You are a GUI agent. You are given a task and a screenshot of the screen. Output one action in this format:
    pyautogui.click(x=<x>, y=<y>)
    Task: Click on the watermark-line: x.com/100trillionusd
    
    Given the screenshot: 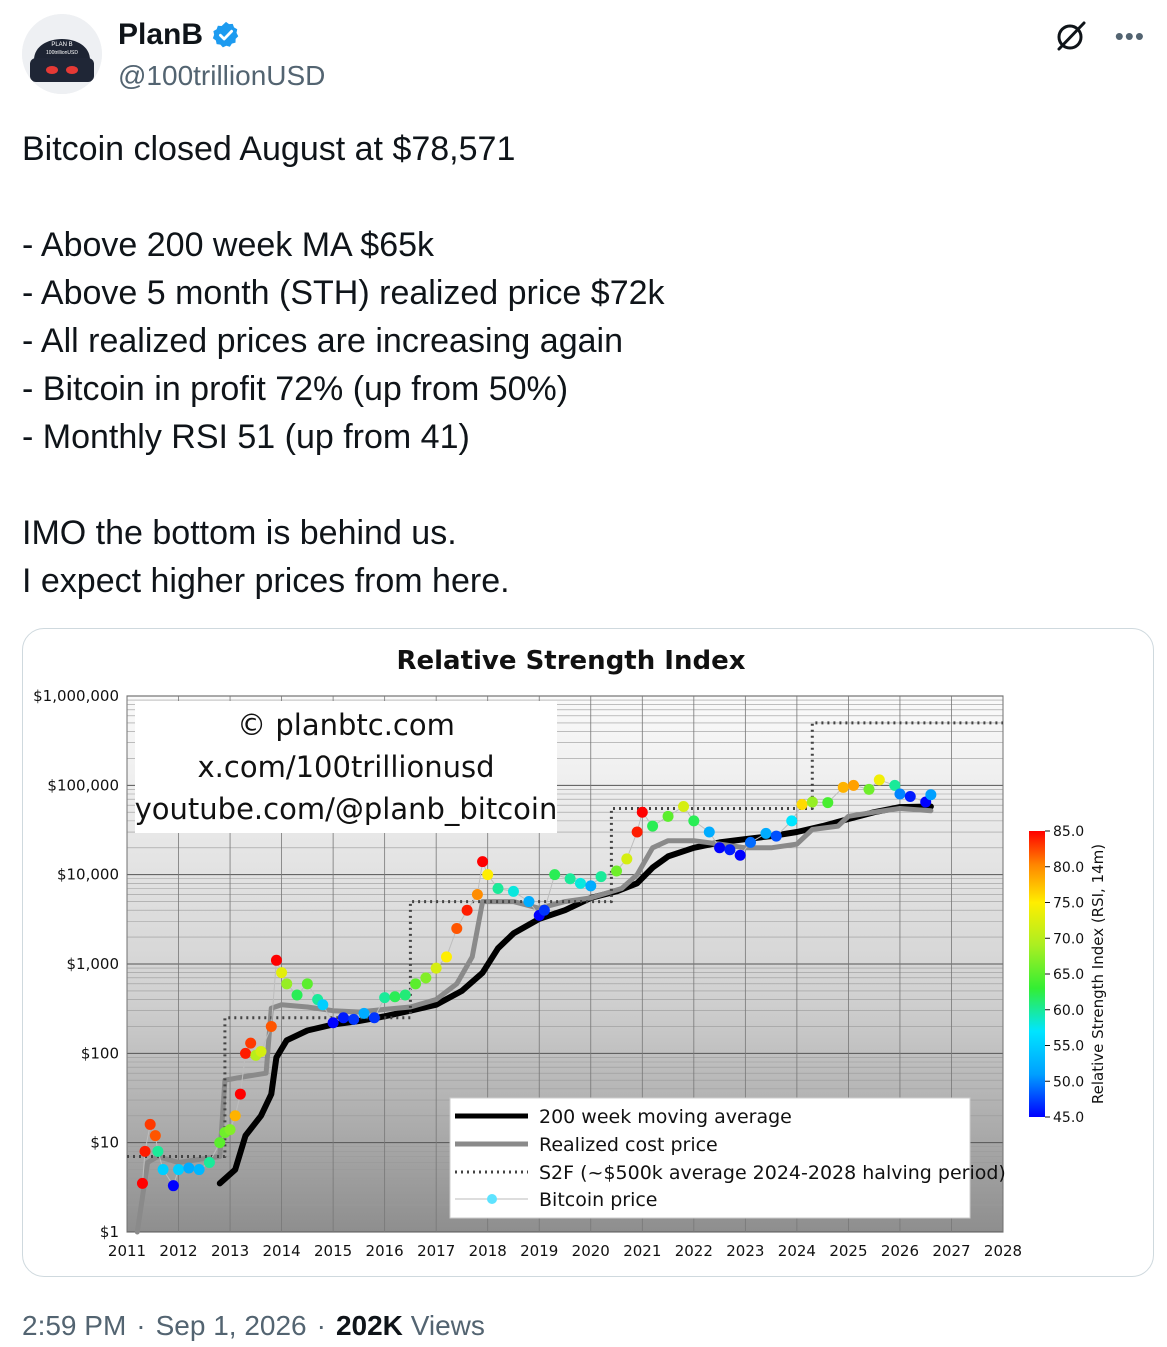 What is the action you would take?
    pyautogui.click(x=346, y=767)
    